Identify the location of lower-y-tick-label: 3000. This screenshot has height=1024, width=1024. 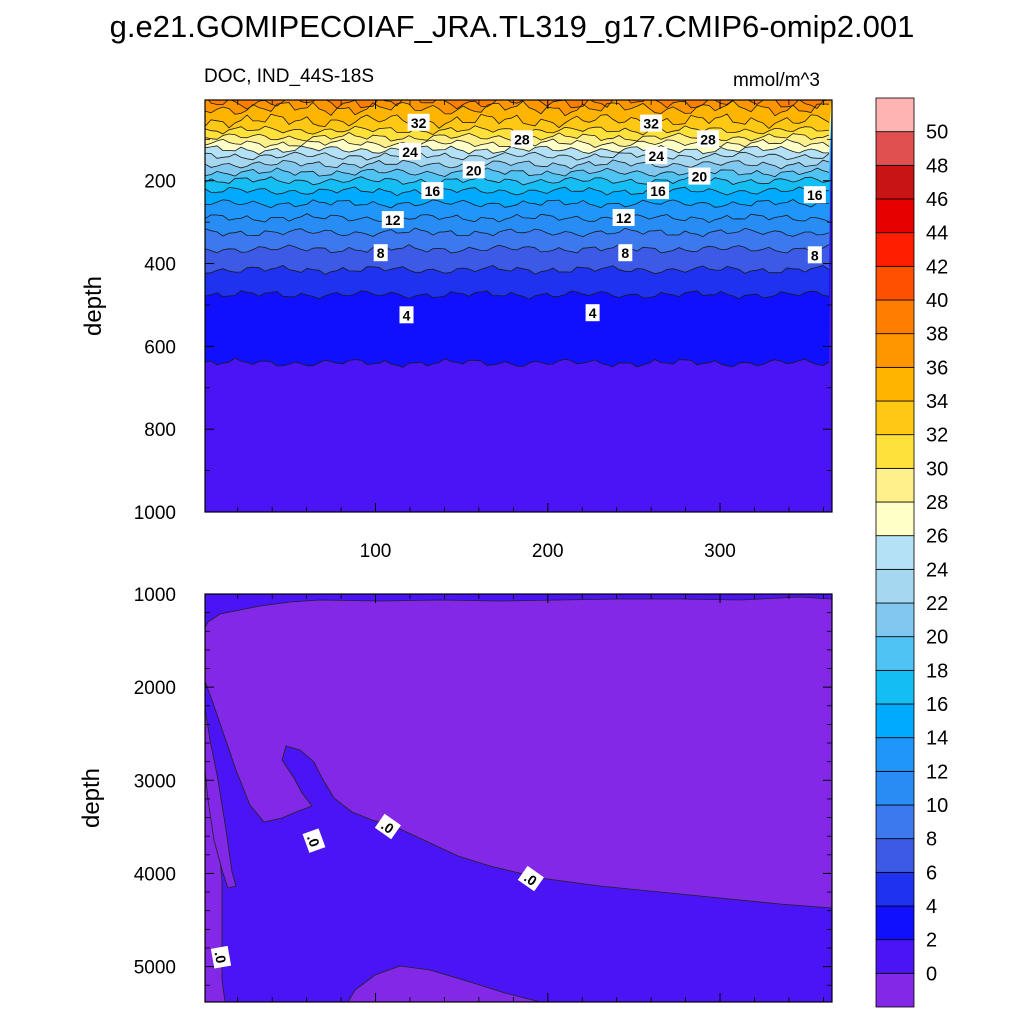
(155, 781).